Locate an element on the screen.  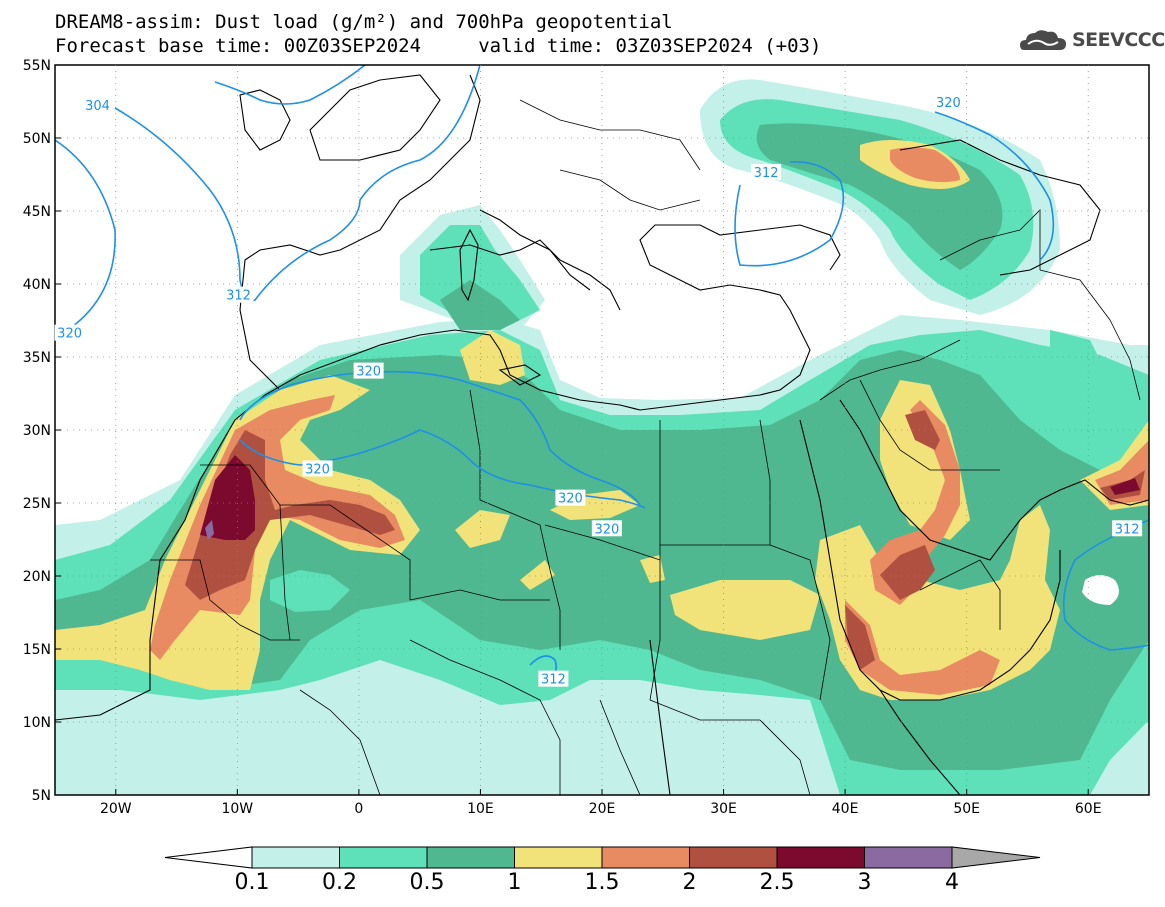
colorbar-level-label: 1 is located at coordinates (514, 882).